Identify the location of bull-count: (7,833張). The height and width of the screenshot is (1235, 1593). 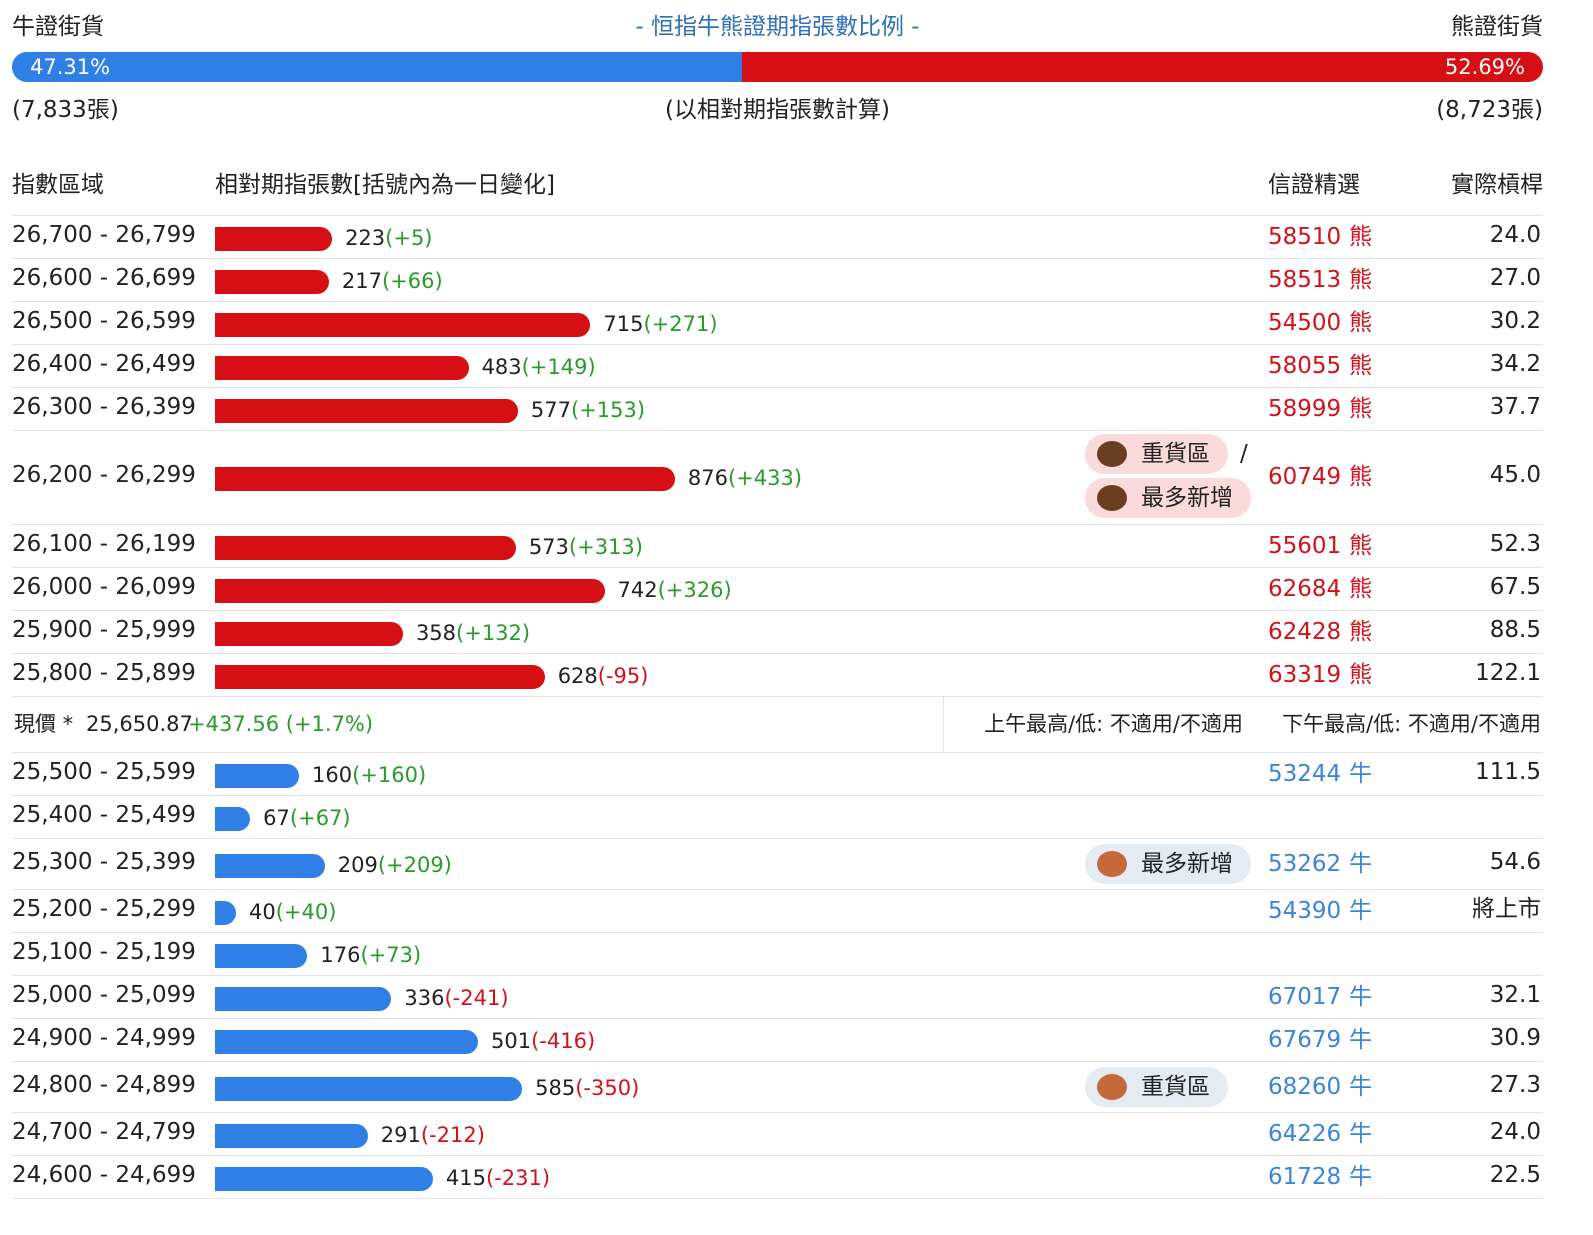
(65, 110).